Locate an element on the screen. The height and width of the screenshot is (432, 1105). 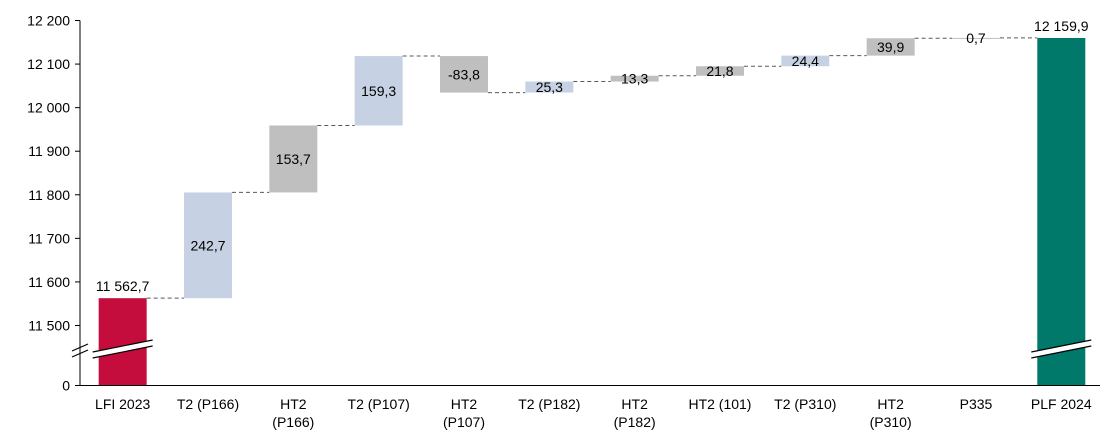
data-label: 39,9 is located at coordinates (890, 47).